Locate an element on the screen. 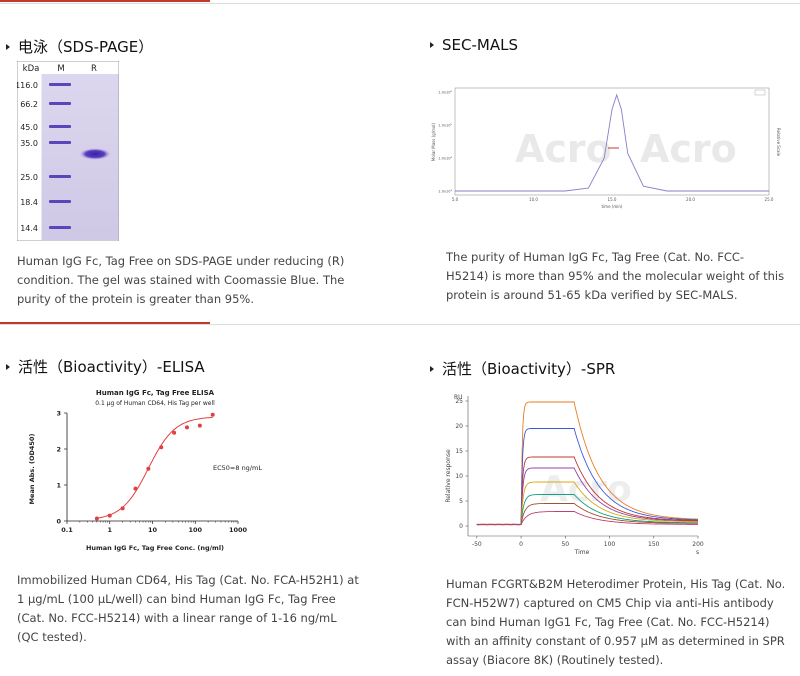 This screenshot has width=800, height=676. elisa-title: 活性（Bioactivity）-ELISA is located at coordinates (105, 366).